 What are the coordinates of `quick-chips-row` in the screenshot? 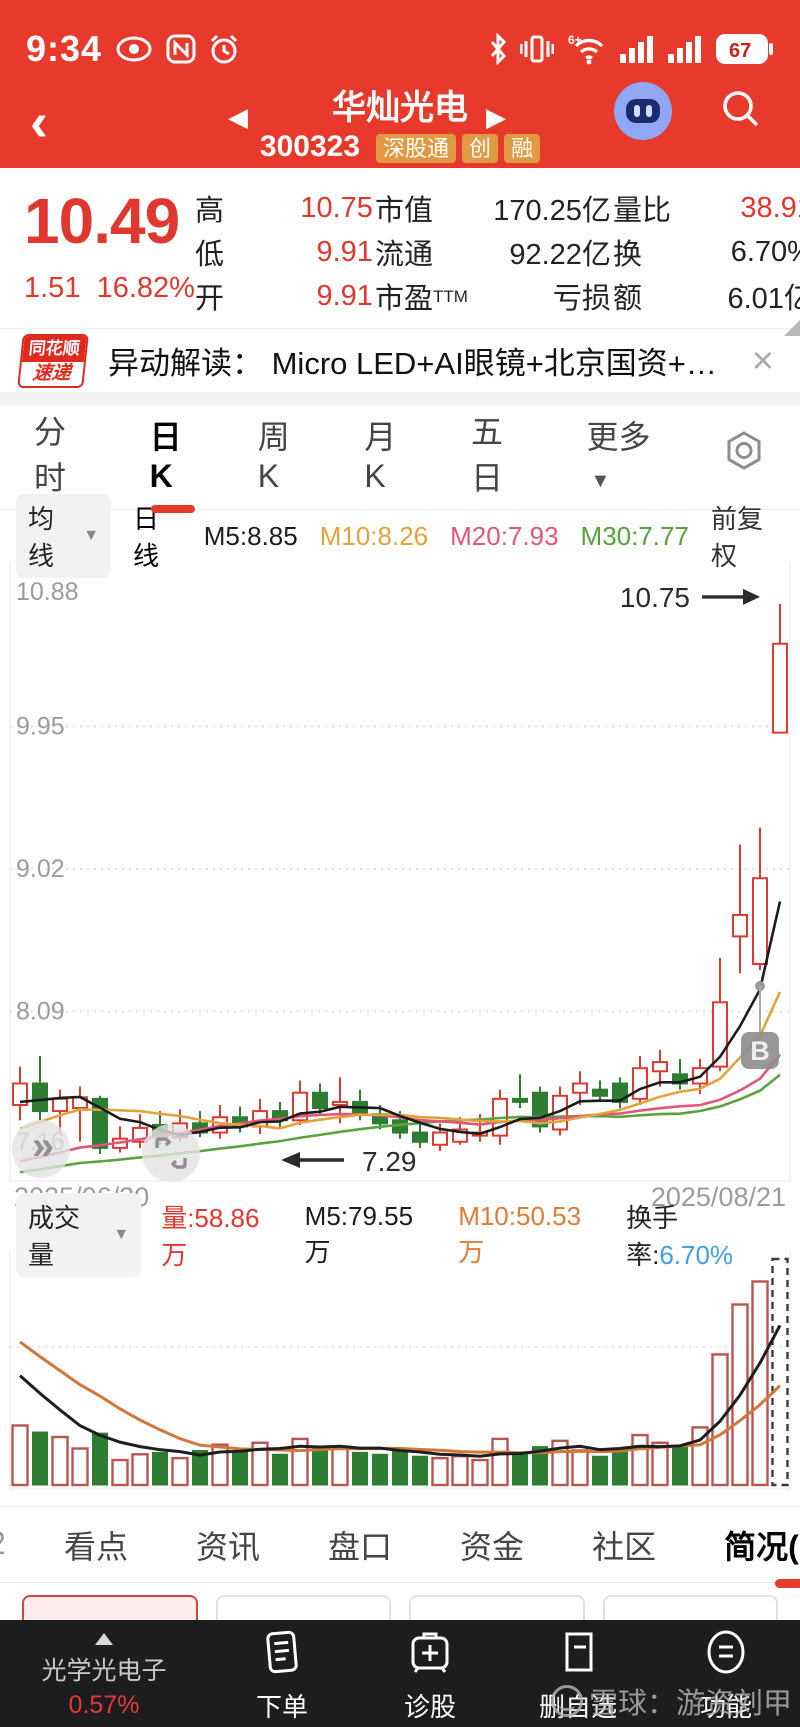 It's located at (400, 1601).